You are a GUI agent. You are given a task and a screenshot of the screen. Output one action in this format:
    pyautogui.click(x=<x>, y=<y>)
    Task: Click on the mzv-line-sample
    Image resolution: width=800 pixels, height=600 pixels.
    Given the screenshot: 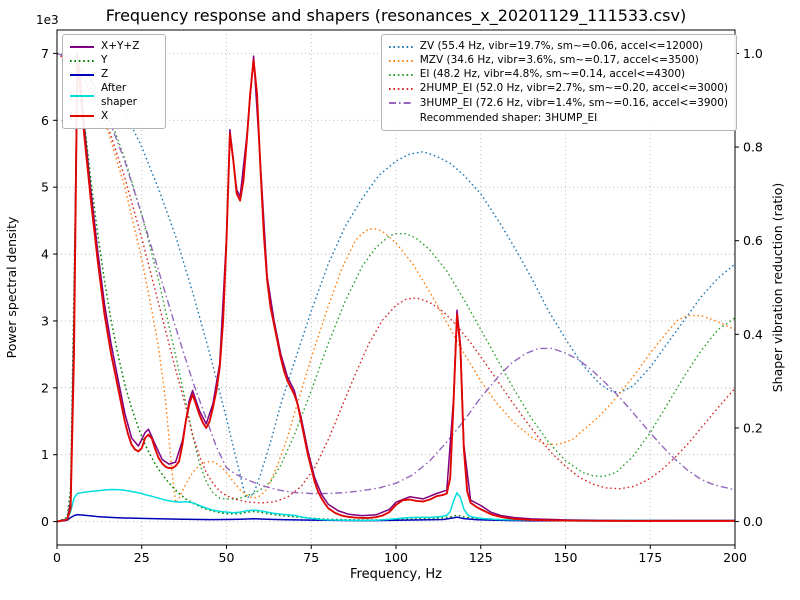 What is the action you would take?
    pyautogui.click(x=400, y=60)
    